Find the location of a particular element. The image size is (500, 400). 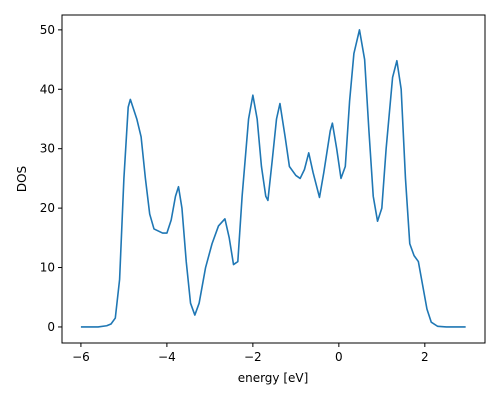

x-tick-label: −6 is located at coordinates (81, 357).